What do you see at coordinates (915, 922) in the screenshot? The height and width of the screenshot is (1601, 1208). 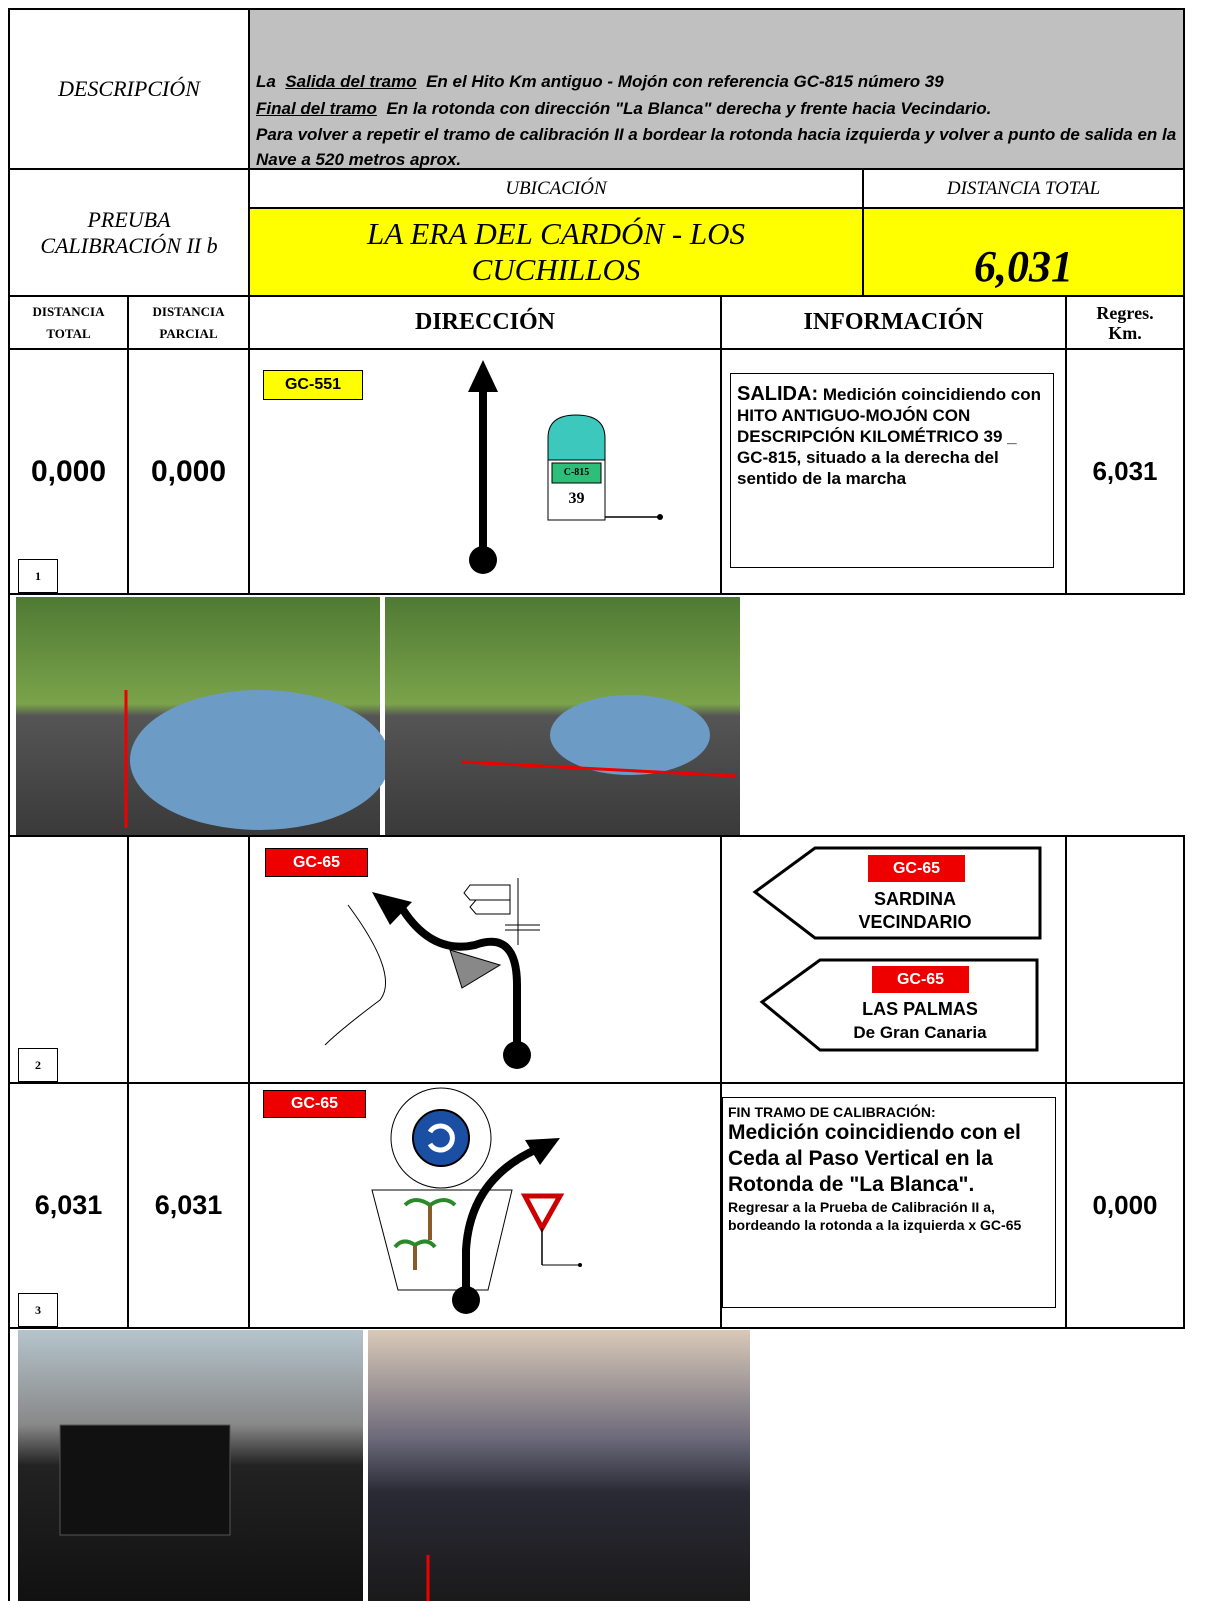 I see `sign-line: VECINDARIO` at bounding box center [915, 922].